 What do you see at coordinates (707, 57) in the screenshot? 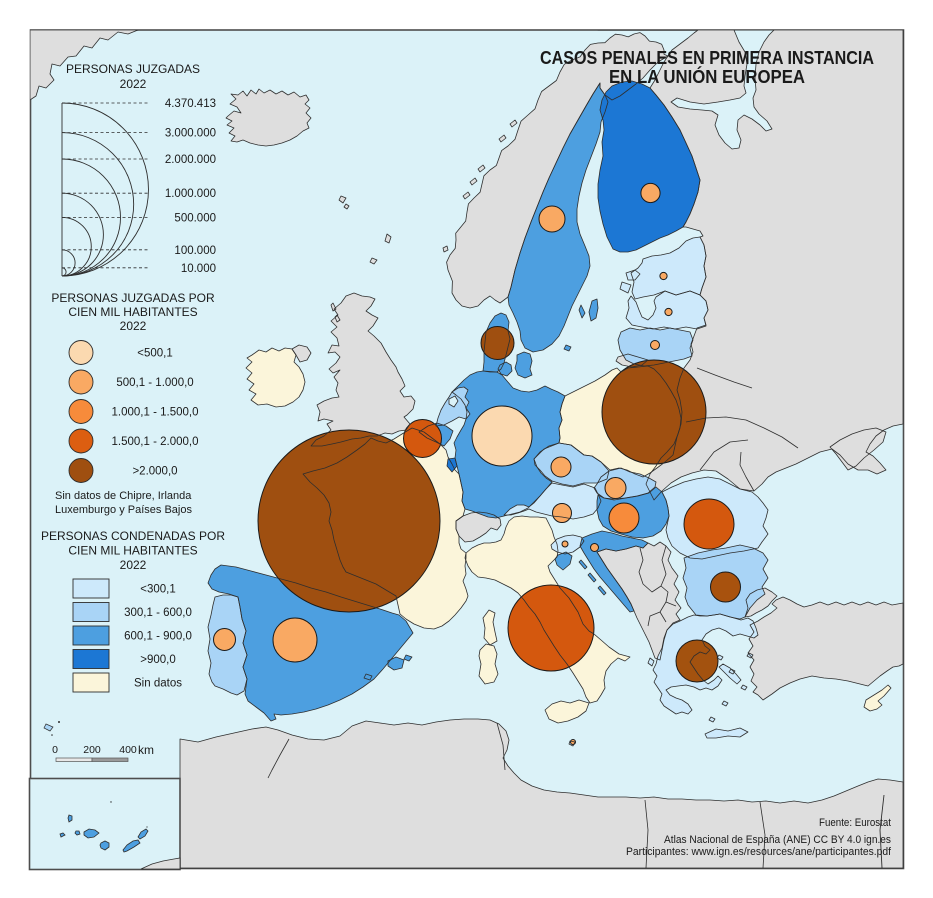
I see `svg-text:CASOS PENALES EN PRIMERA INSTA: CASOS PENALES EN PRIMERA INSTANCIA` at bounding box center [707, 57].